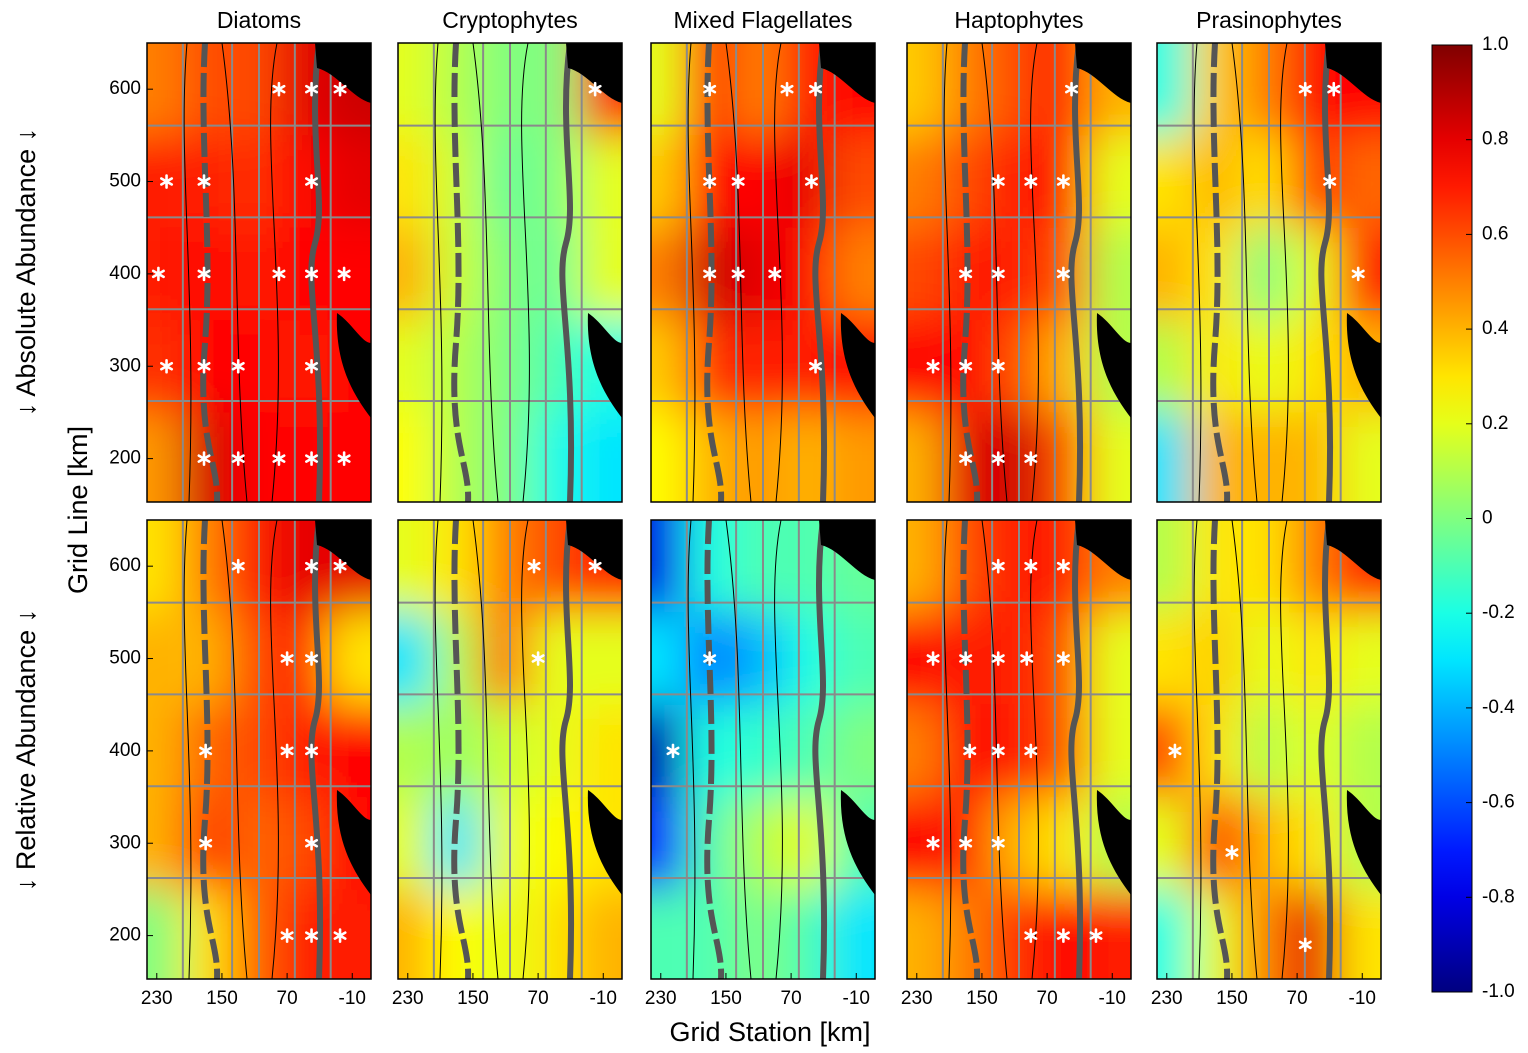 This screenshot has width=1528, height=1053. Describe the element at coordinates (1112, 998) in the screenshot. I see `x-tick-label: -10` at that location.